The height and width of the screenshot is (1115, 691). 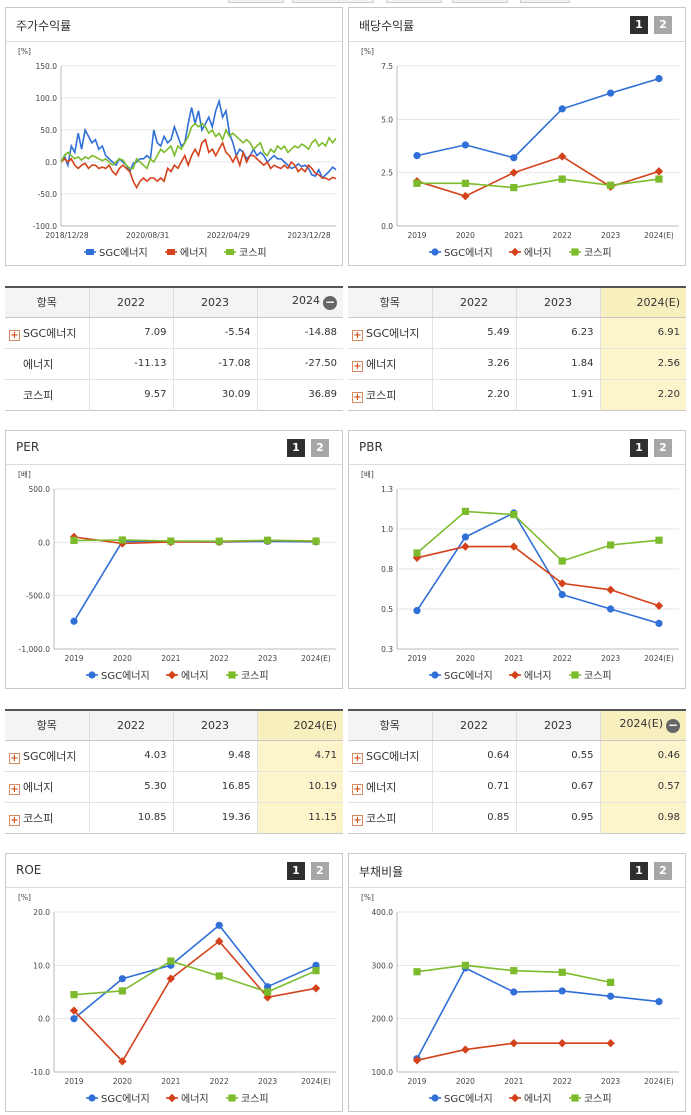 I want to click on y-tick-label: 1.0, so click(x=387, y=529).